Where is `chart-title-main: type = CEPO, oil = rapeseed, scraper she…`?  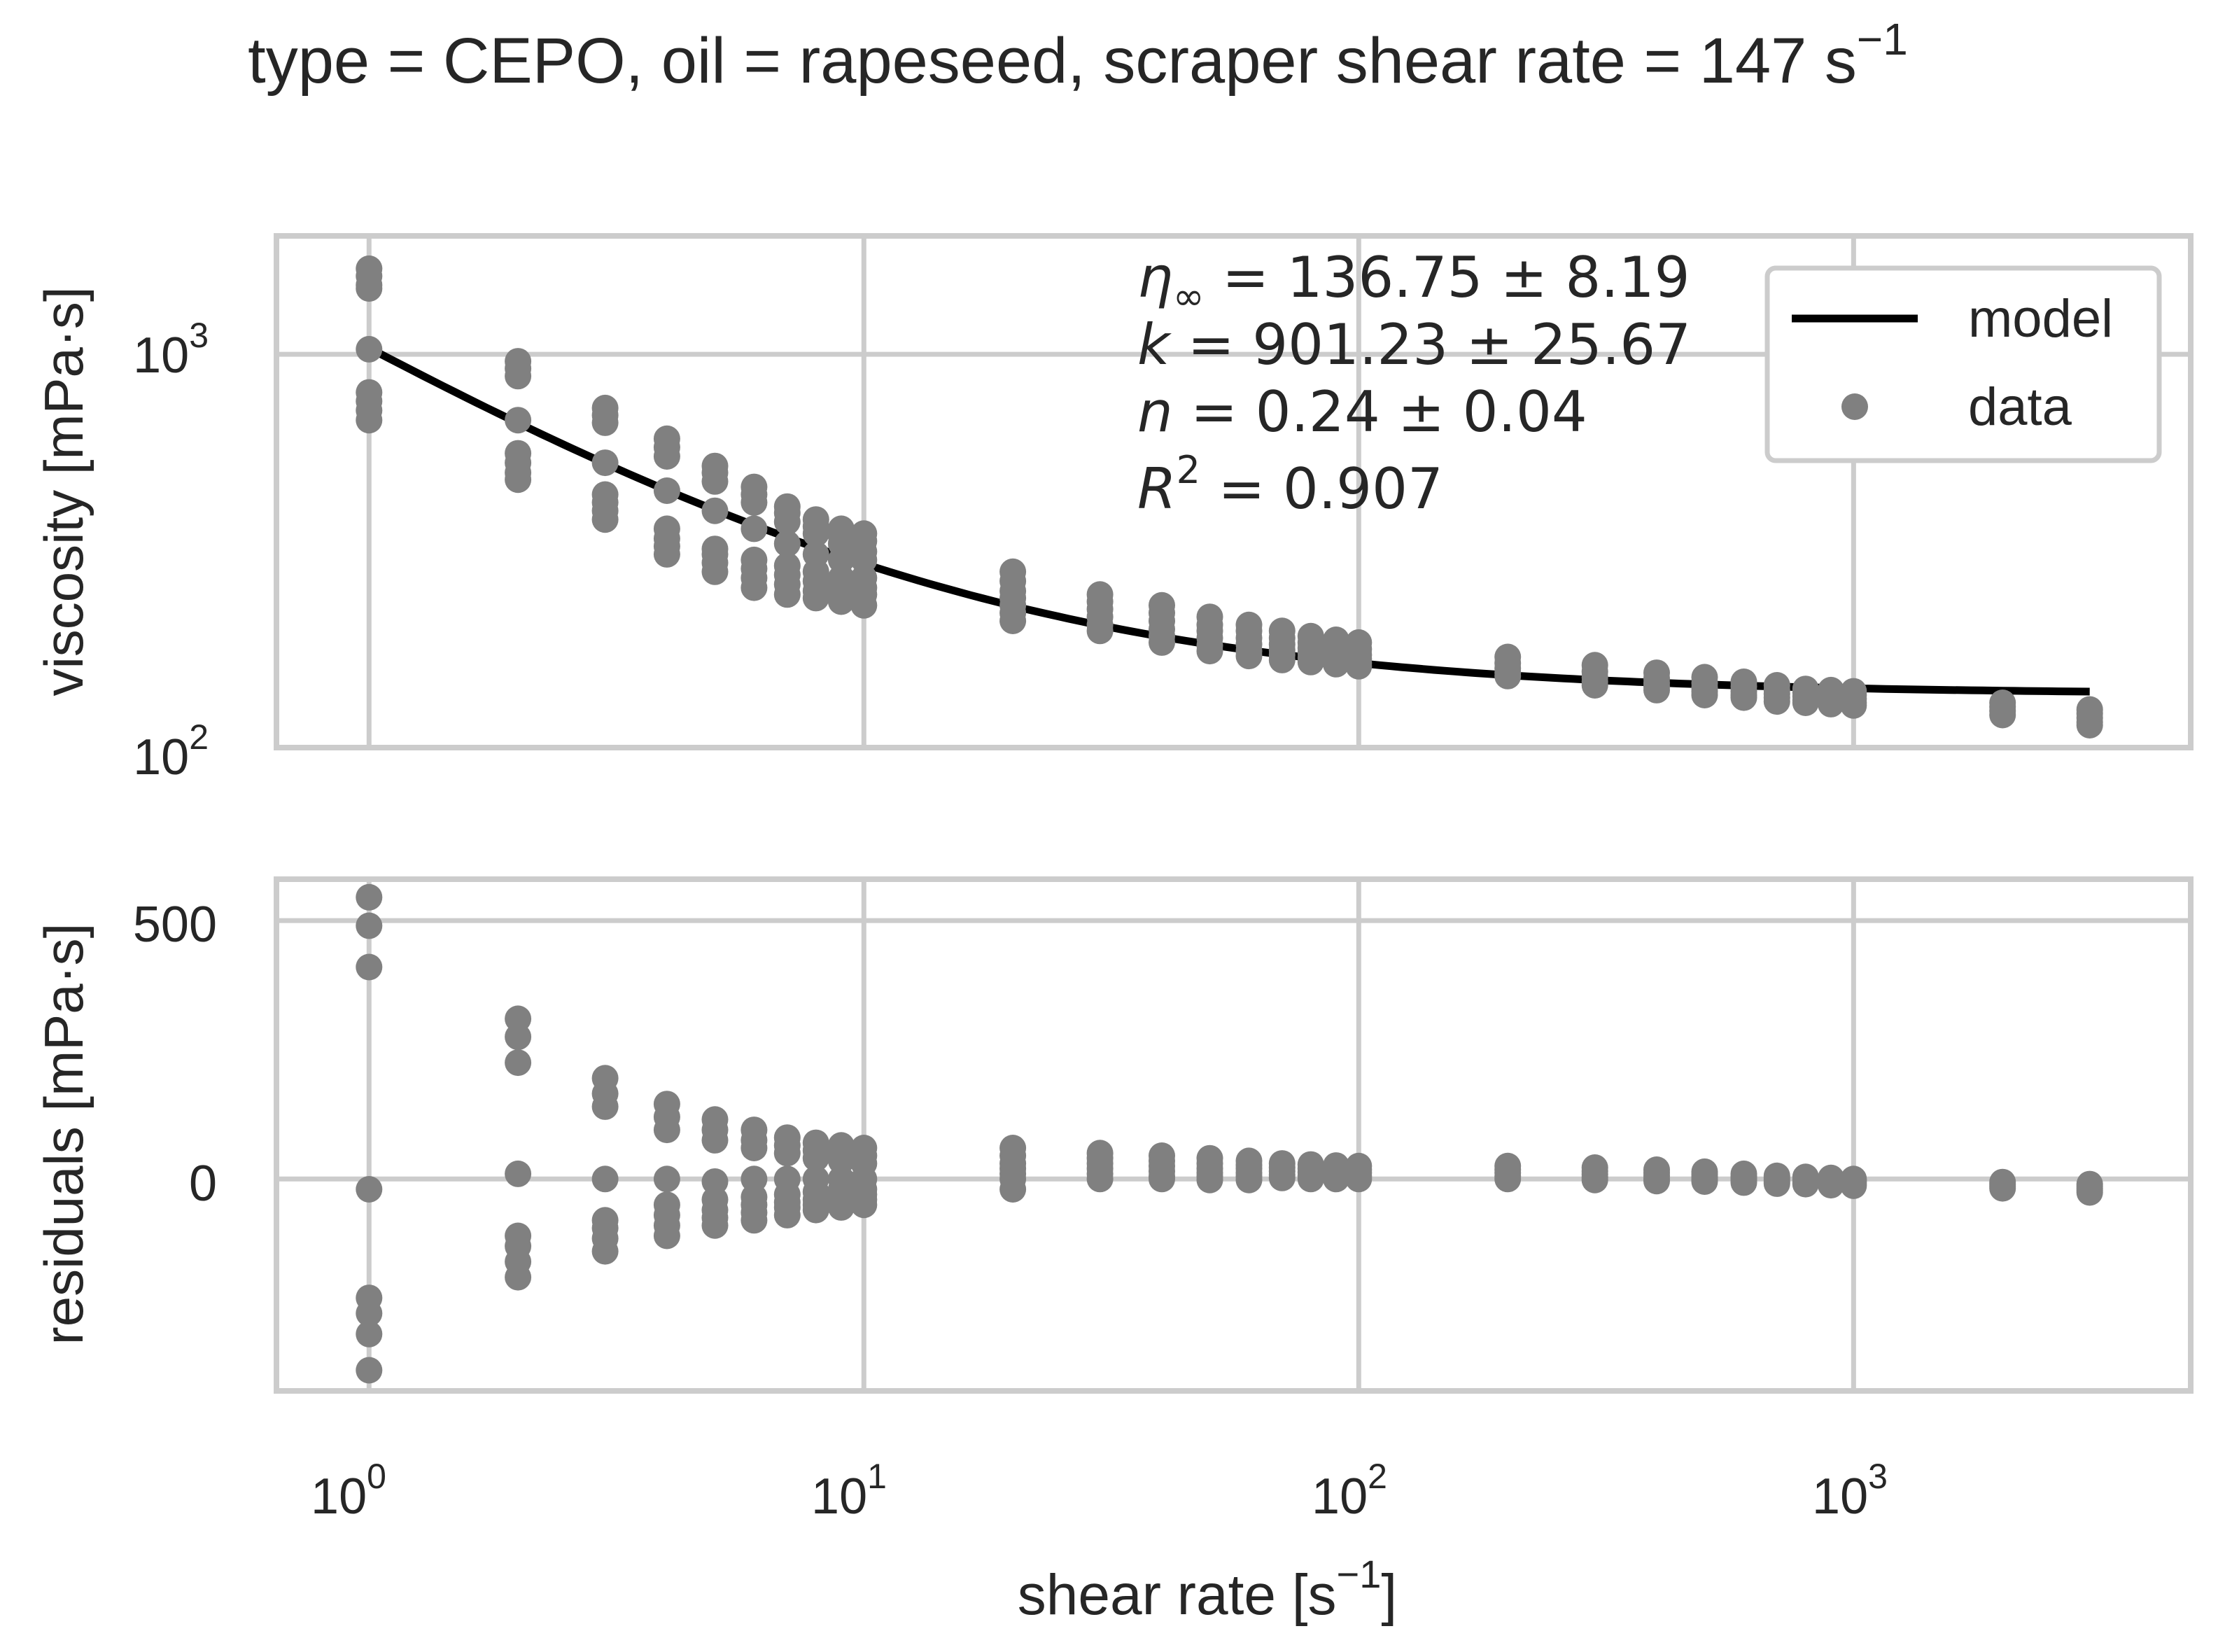 chart-title-main: type = CEPO, oil = rapeseed, scraper she… is located at coordinates (1052, 61).